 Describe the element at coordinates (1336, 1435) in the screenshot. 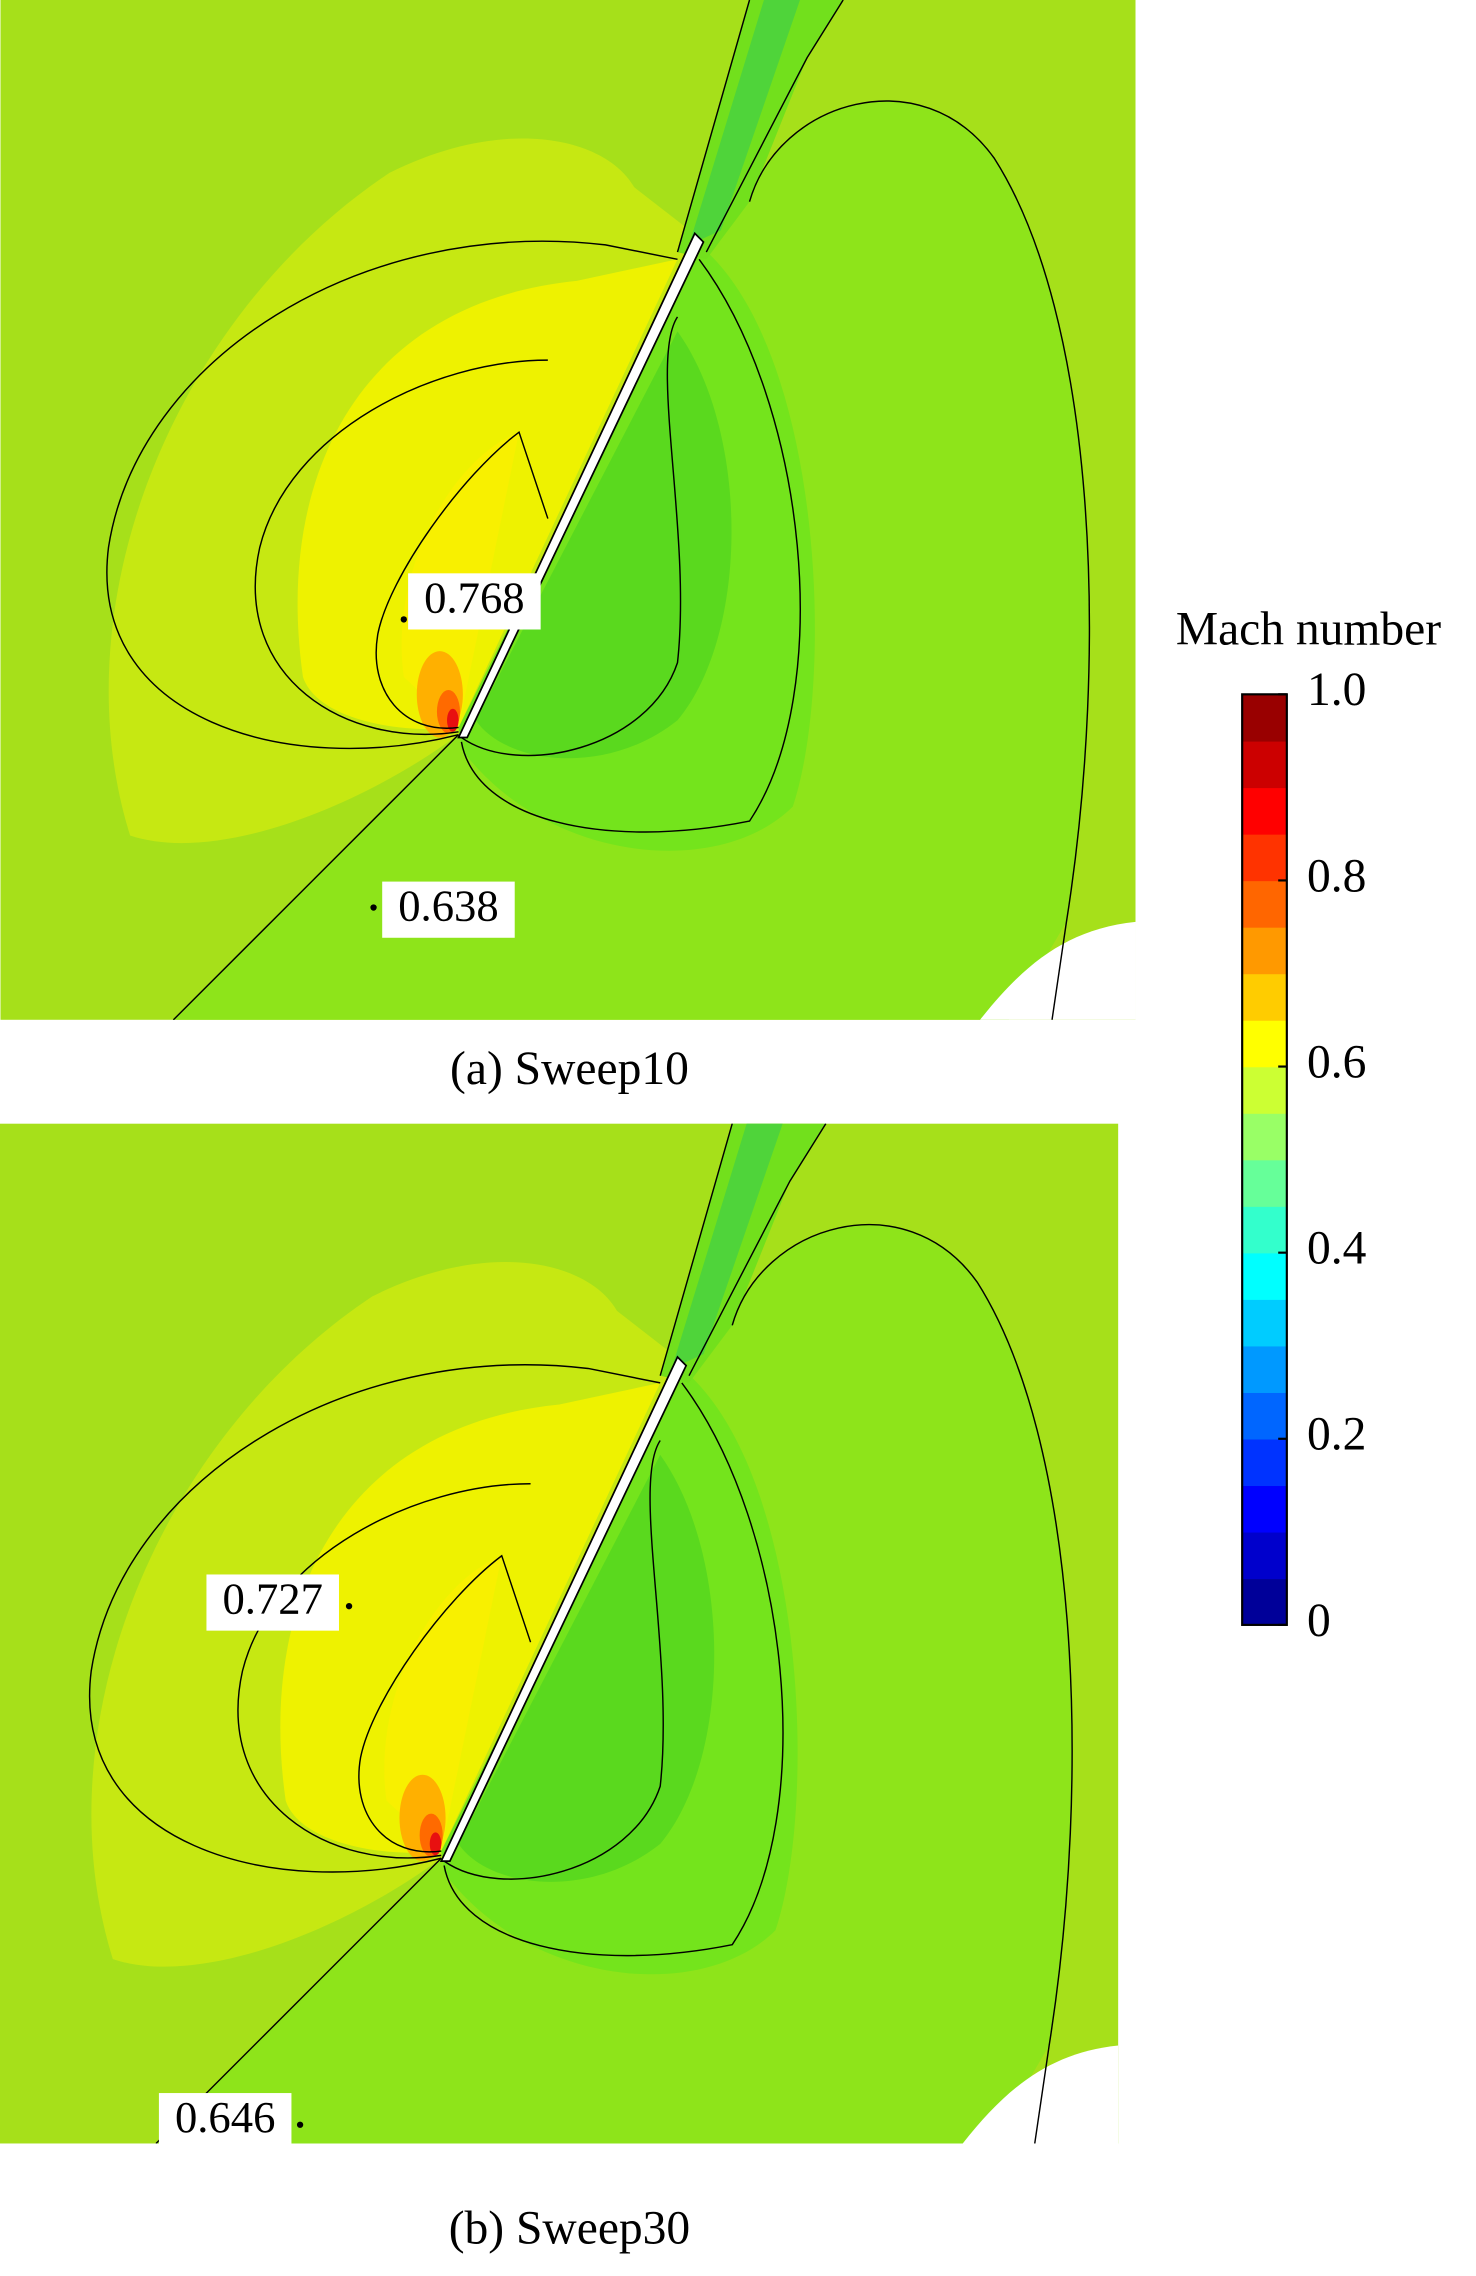

I see `colorbar-tick-label: 0.2` at that location.